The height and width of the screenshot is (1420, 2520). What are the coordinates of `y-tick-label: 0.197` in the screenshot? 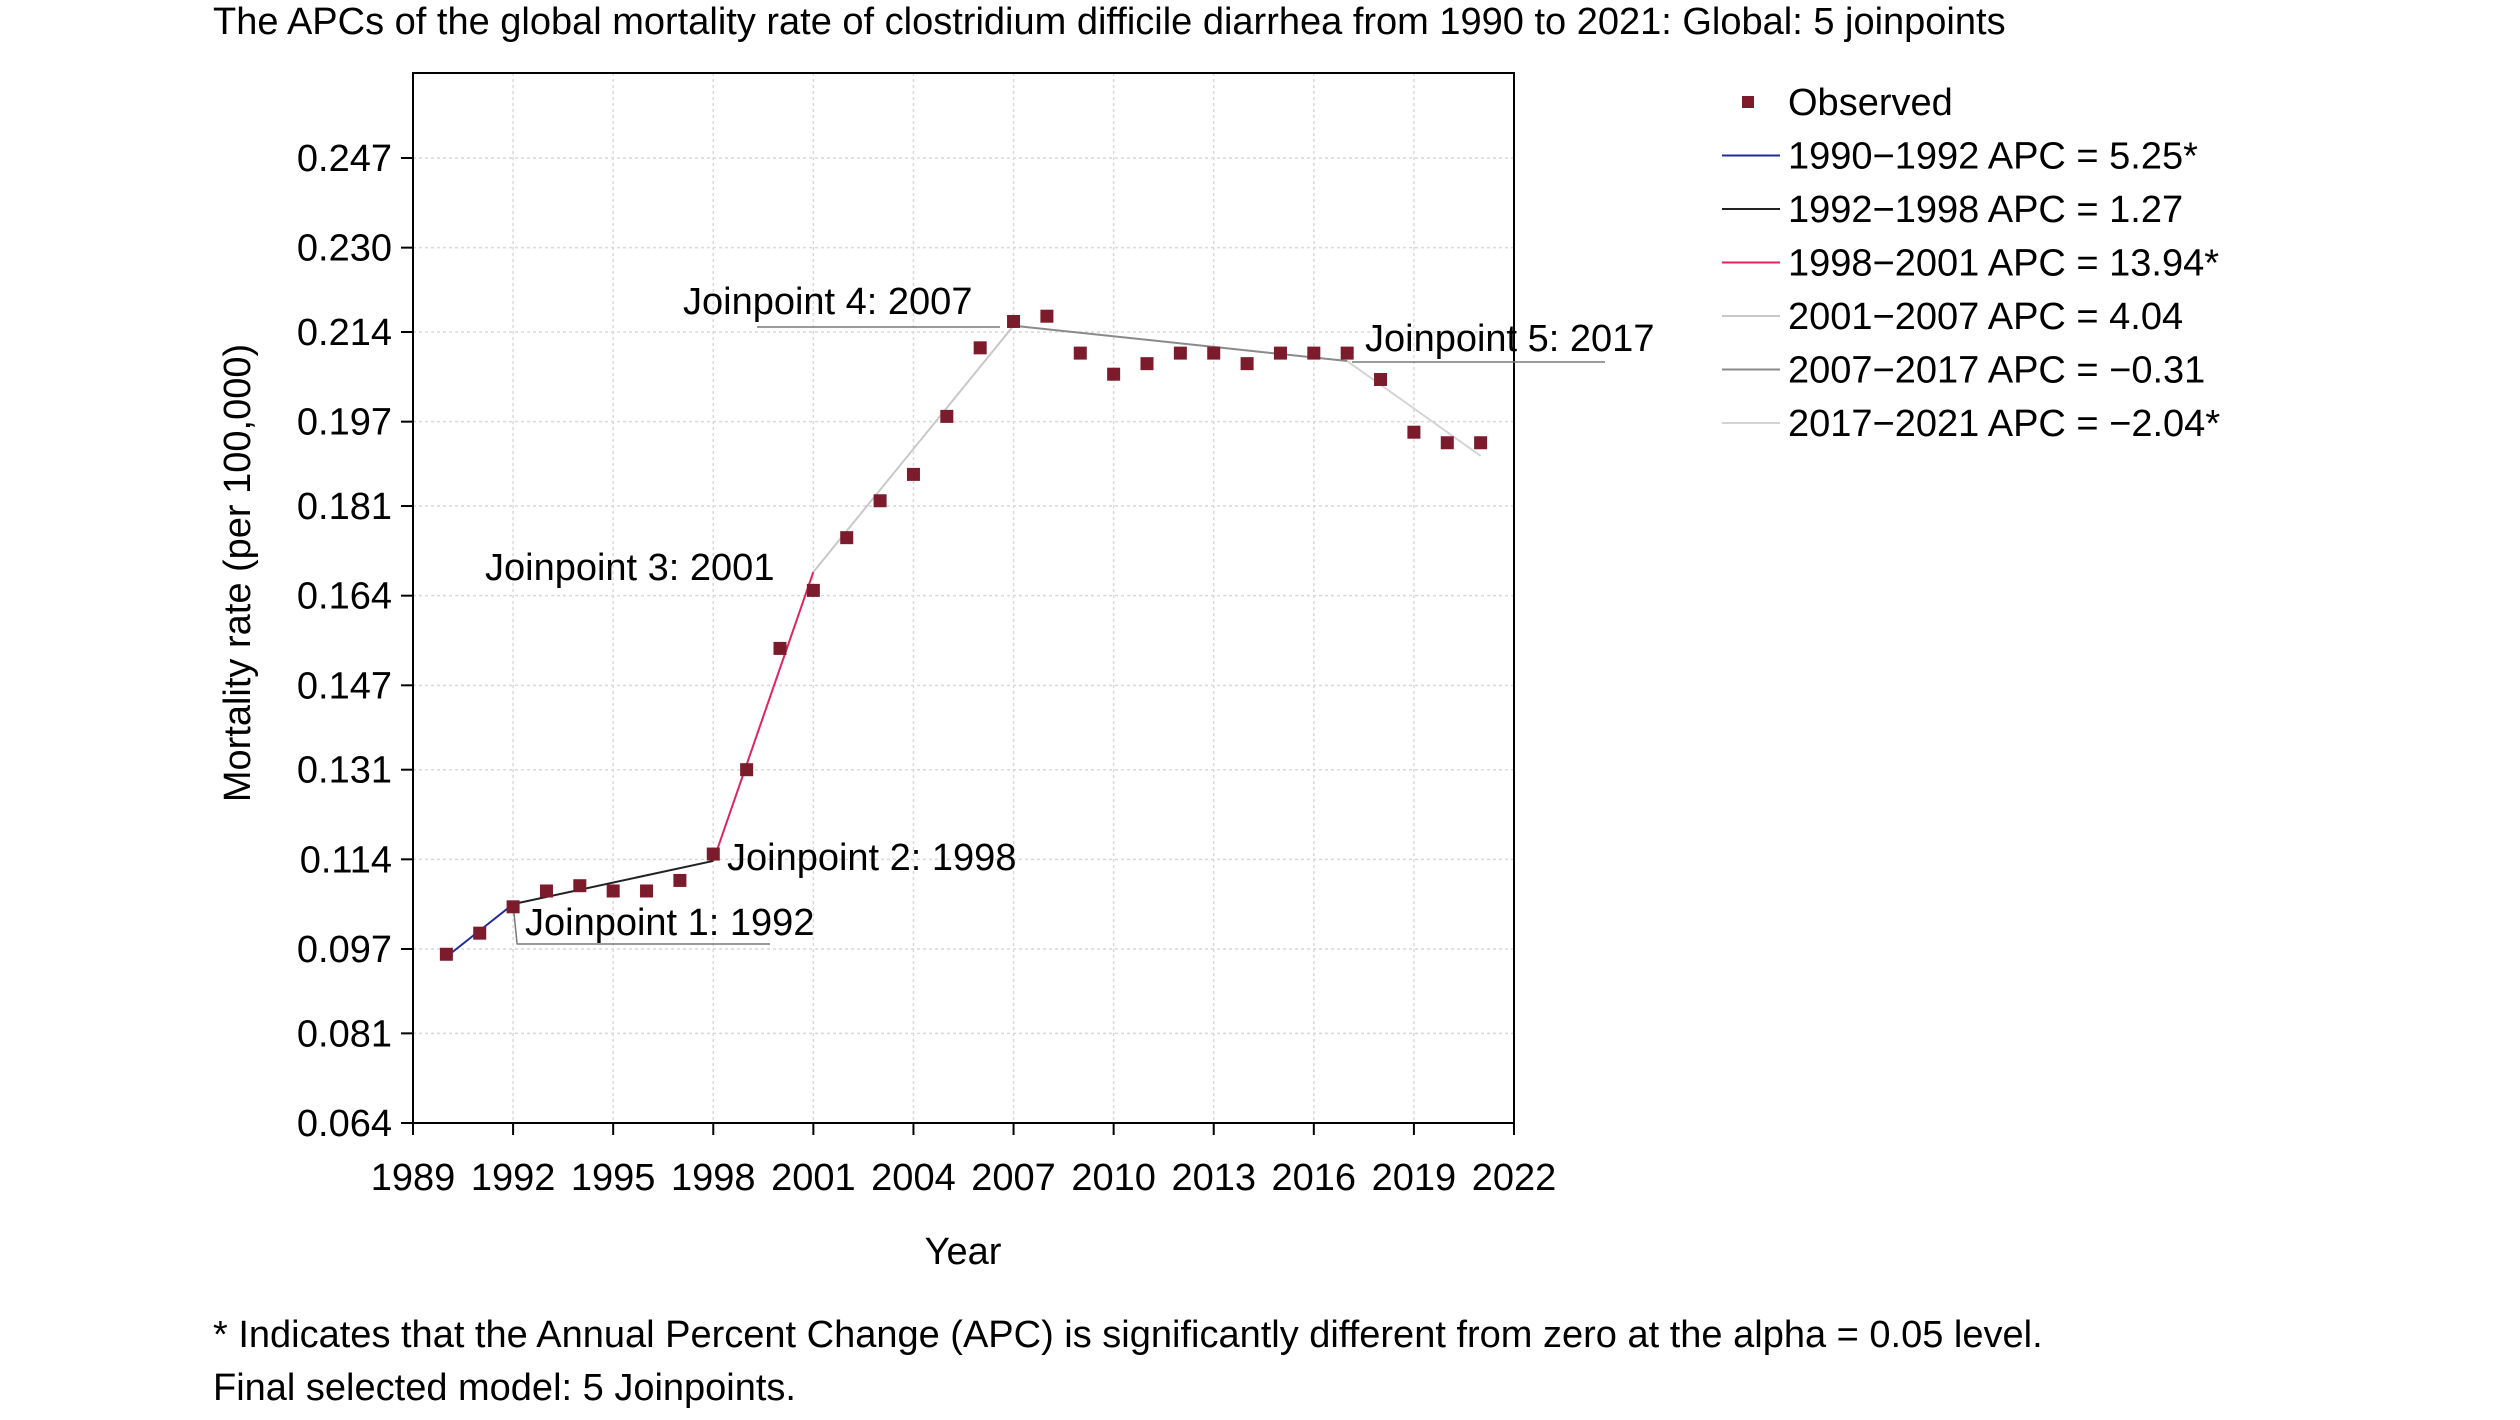 It's located at (344, 423).